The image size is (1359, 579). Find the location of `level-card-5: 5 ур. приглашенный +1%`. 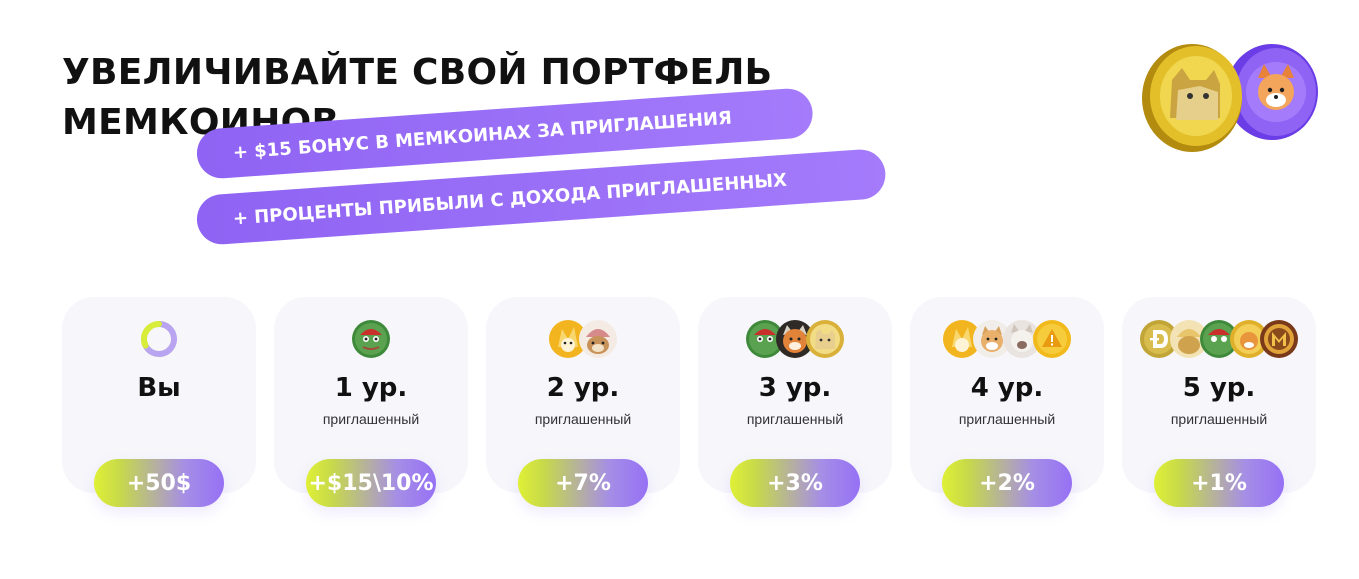

level-card-5: 5 ур. приглашенный +1% is located at coordinates (1219, 402).